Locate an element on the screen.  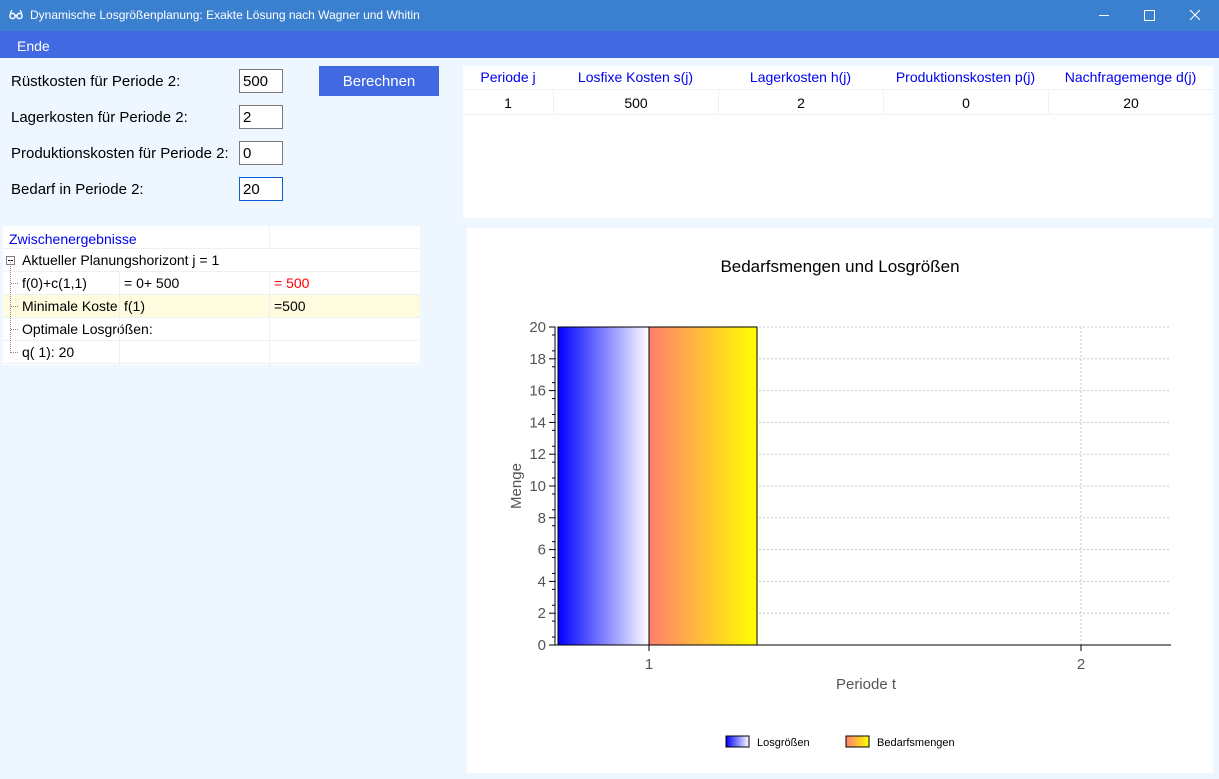
legend-entry: Losgrößen is located at coordinates (783, 743).